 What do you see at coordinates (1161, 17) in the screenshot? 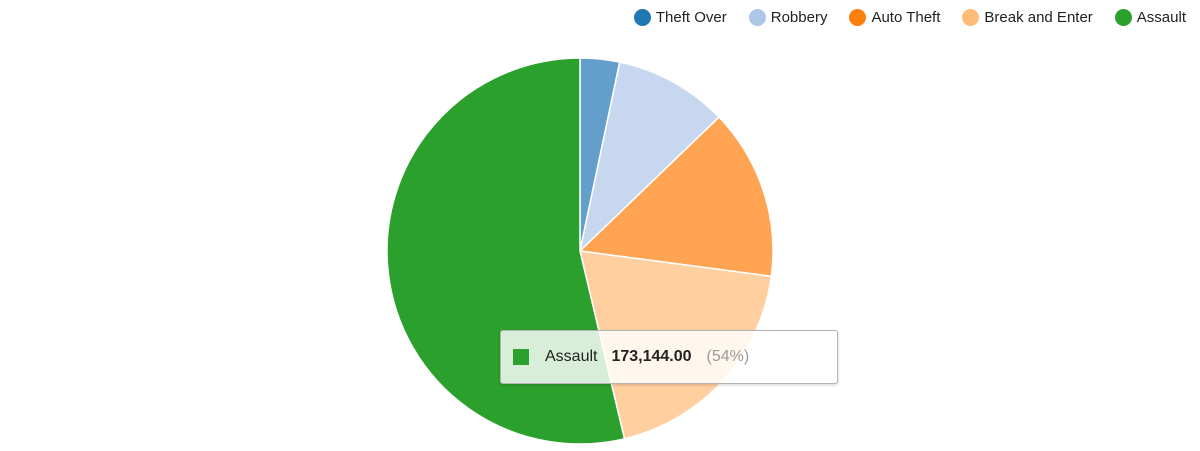
I see `legend-label-assault: Assault` at bounding box center [1161, 17].